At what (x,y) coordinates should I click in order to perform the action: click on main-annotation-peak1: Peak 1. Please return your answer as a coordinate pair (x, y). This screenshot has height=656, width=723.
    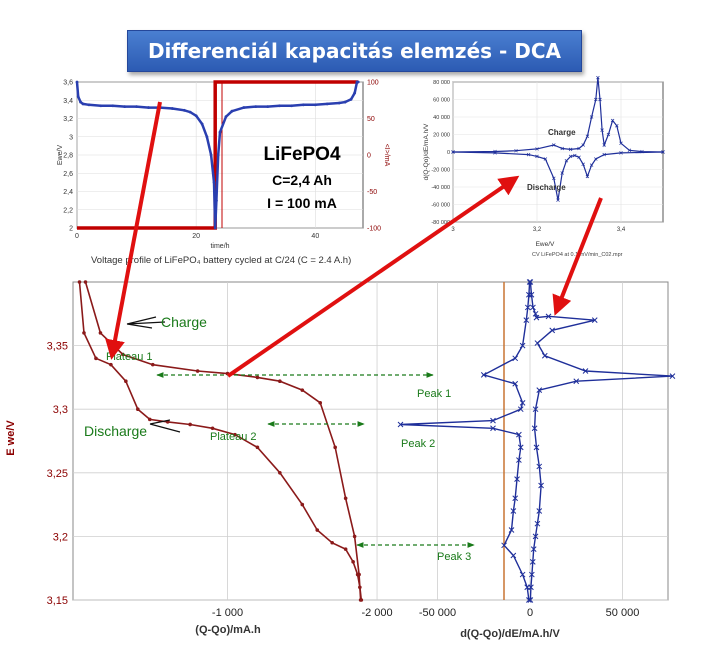
    Looking at the image, I should click on (434, 394).